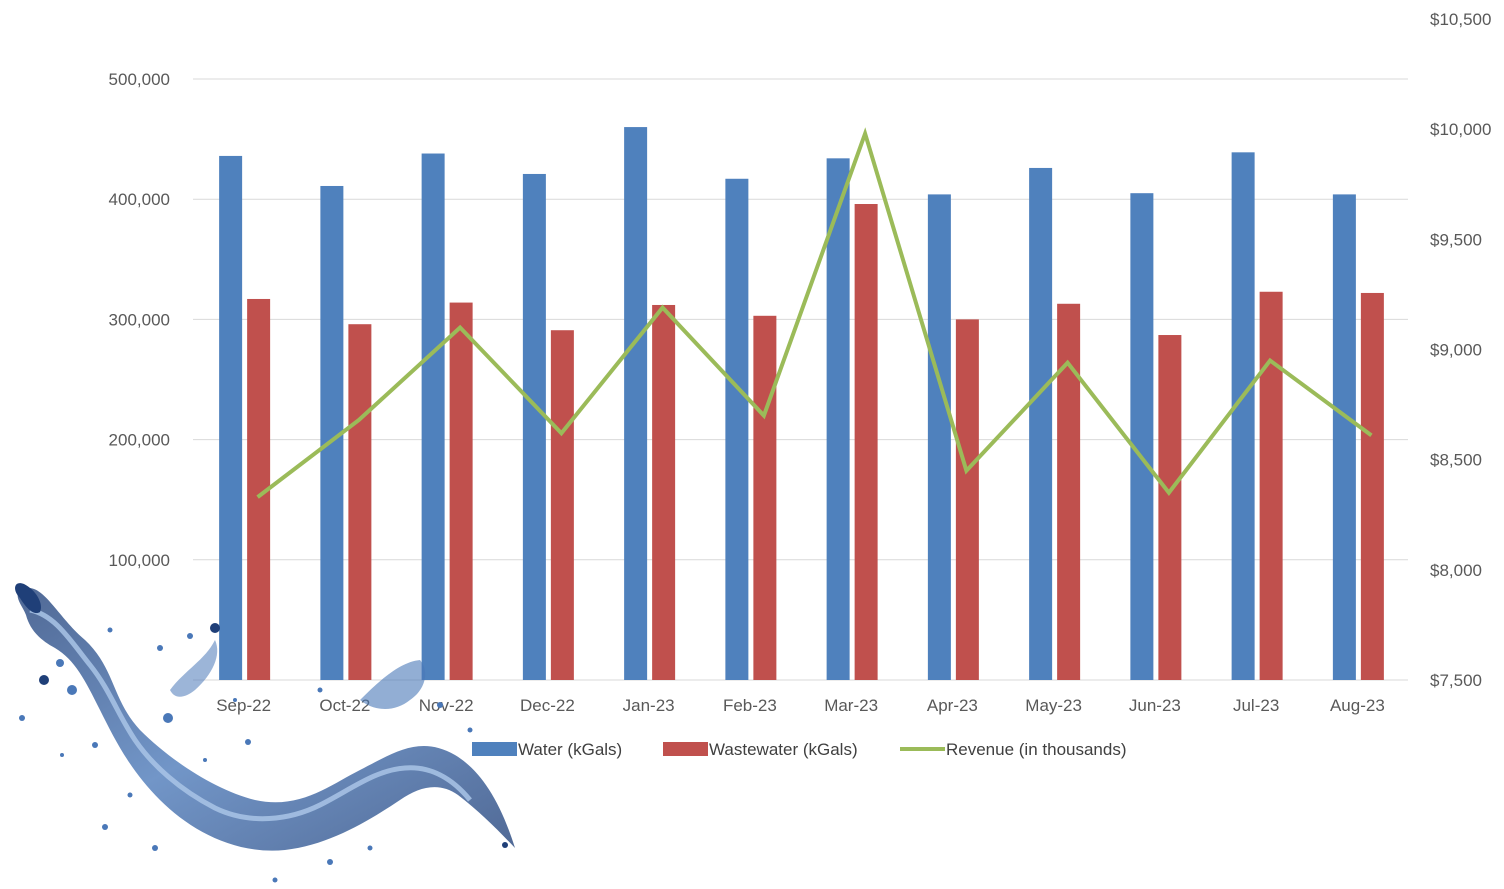  I want to click on left-axis-tick-label: 200,000, so click(139, 440).